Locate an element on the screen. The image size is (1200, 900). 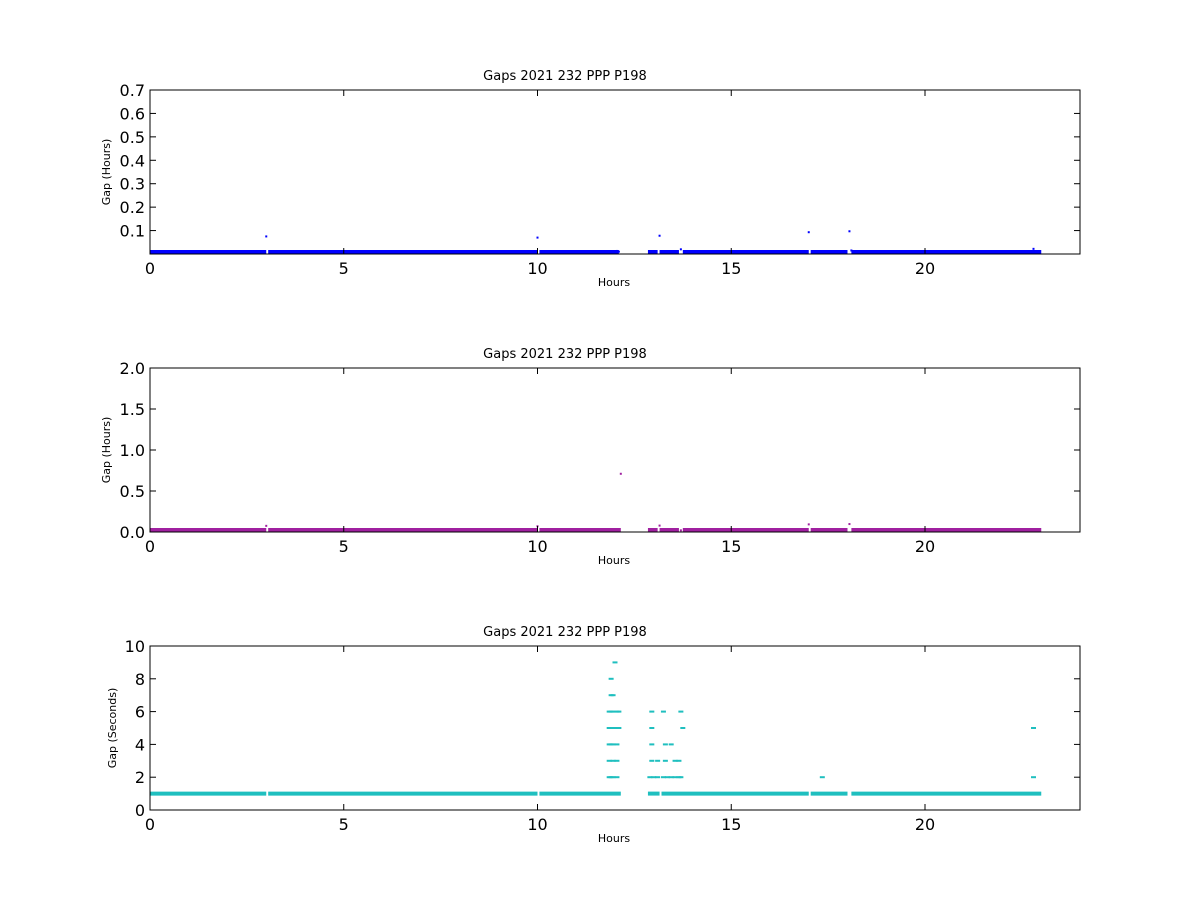
y-tick-label: 0.4 is located at coordinates (132, 160).